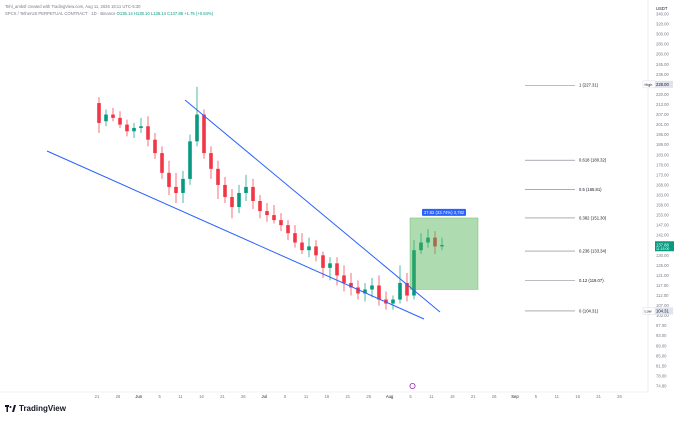  What do you see at coordinates (593, 160) in the screenshot?
I see `fib-level-label: 0.618 (180.32)` at bounding box center [593, 160].